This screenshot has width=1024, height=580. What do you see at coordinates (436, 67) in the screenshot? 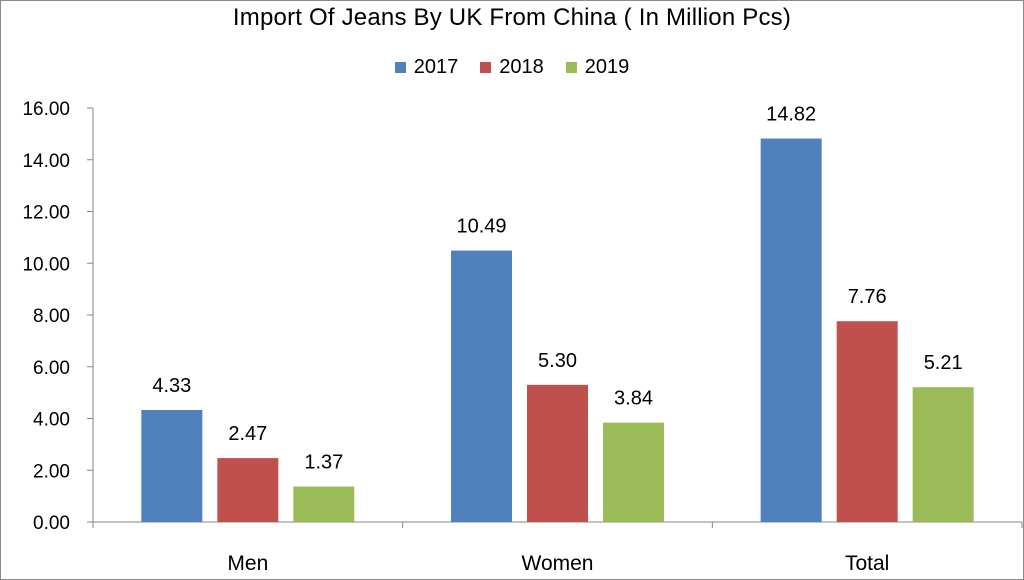
I see `legend-label-series-1: 2017` at bounding box center [436, 67].